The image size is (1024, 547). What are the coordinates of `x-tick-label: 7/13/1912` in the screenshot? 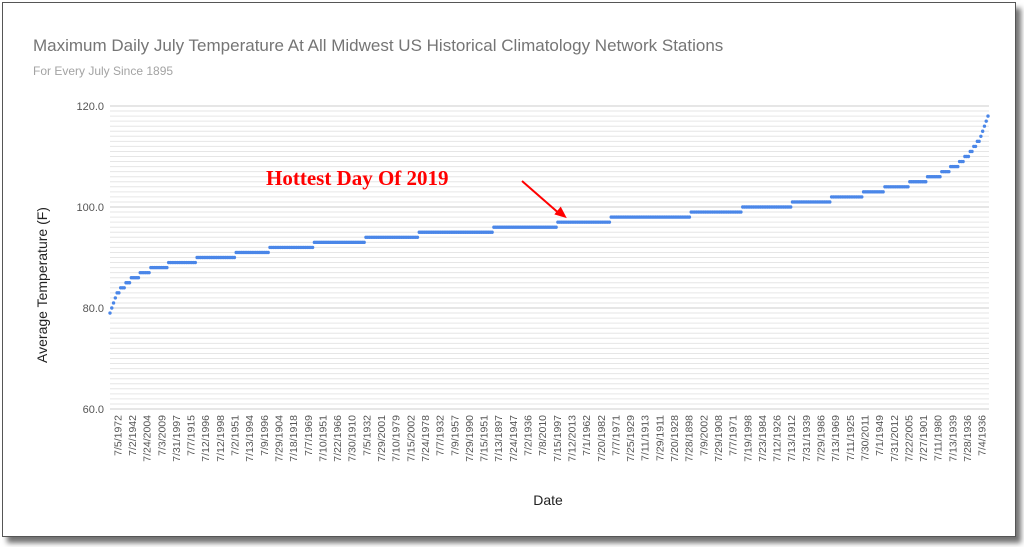 It's located at (792, 438).